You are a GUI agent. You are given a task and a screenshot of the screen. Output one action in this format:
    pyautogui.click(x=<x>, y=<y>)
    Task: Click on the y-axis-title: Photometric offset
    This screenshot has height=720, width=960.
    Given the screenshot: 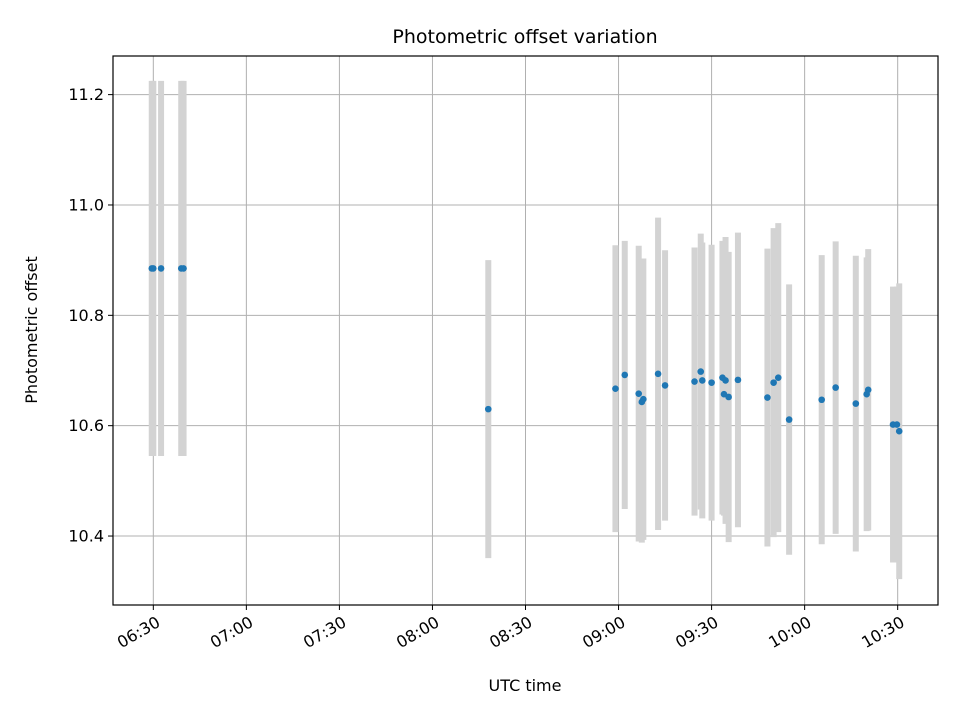 What is the action you would take?
    pyautogui.click(x=31, y=330)
    